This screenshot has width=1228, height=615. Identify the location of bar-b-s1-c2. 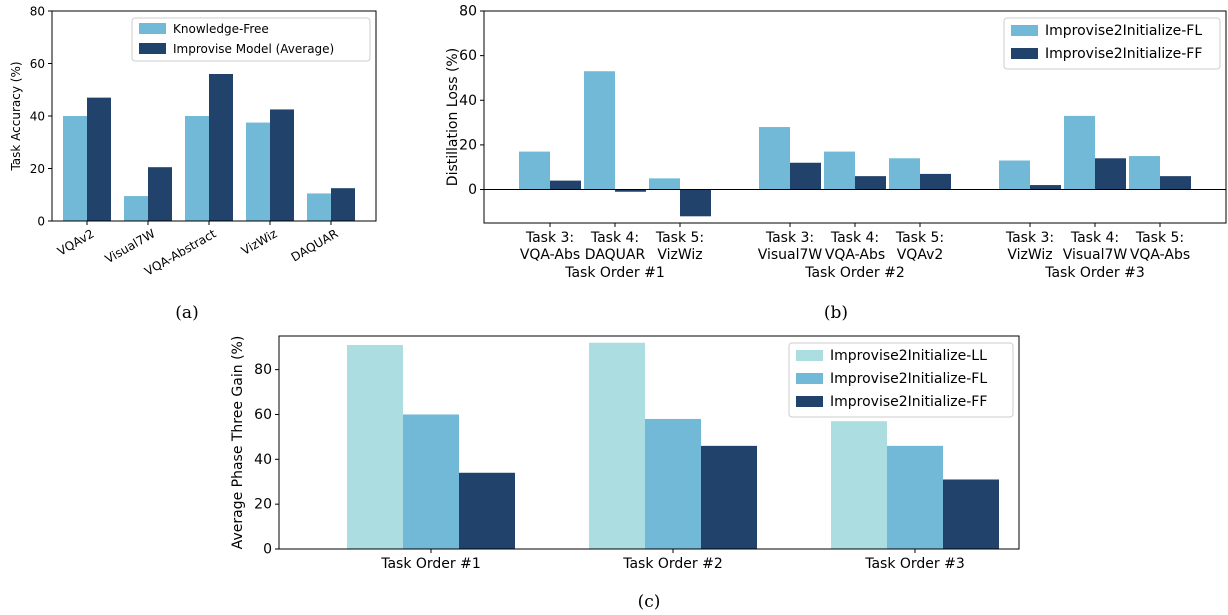
(695, 203).